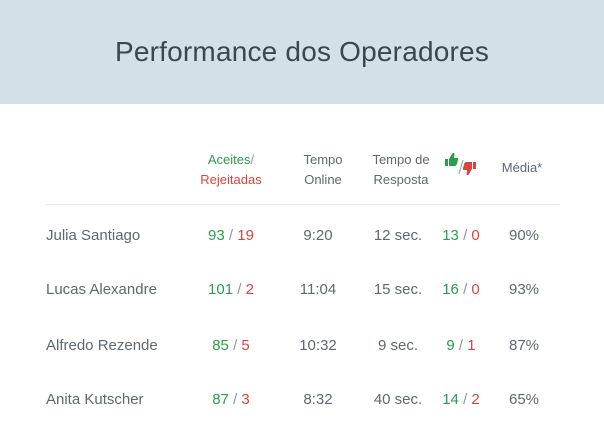  What do you see at coordinates (252, 159) in the screenshot?
I see `header-slash: /` at bounding box center [252, 159].